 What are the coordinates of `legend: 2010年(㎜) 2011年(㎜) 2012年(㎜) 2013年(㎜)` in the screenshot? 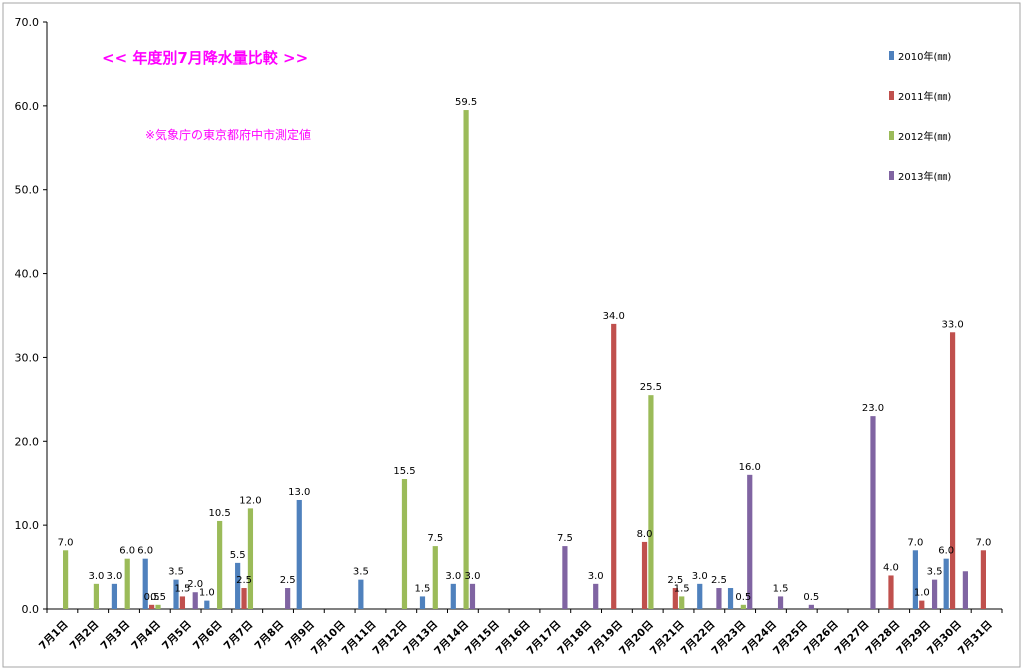 It's located at (920, 116).